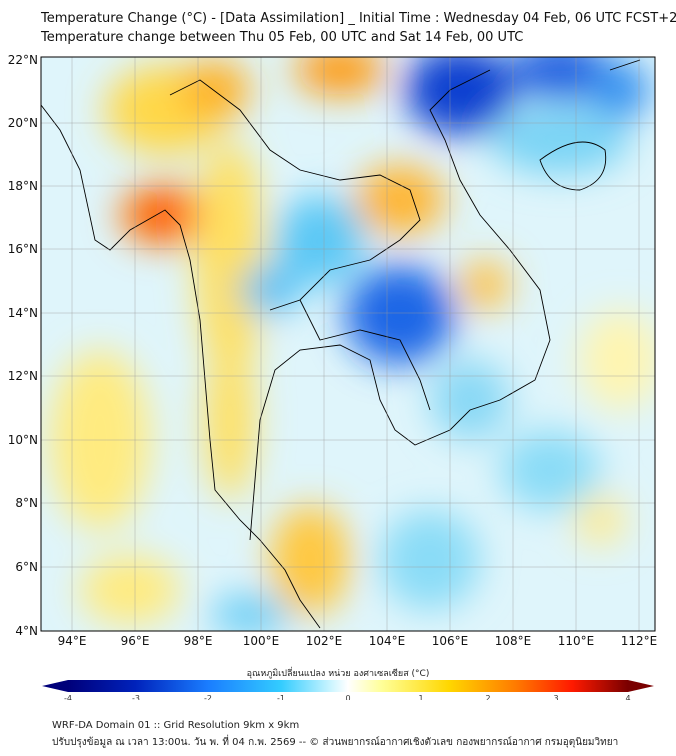 The width and height of the screenshot is (676, 756). I want to click on lon-label: 110°E, so click(576, 641).